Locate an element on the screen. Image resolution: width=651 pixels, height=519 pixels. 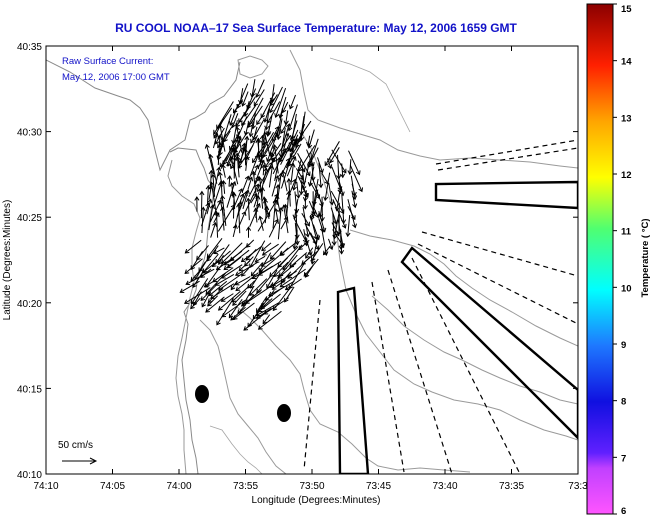
colorbar-tick-label: 12 is located at coordinates (626, 175).